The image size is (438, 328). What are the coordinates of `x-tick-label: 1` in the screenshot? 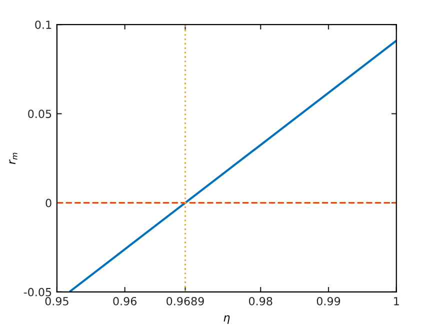 It's located at (396, 301).